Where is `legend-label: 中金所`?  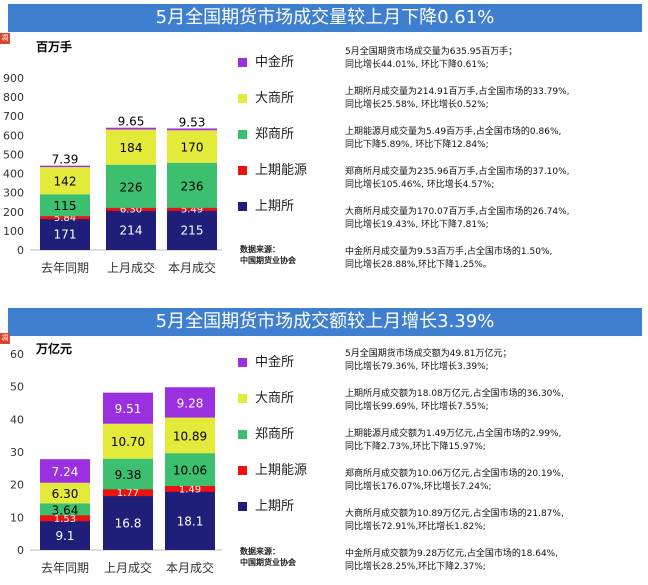 legend-label: 中金所 is located at coordinates (275, 62).